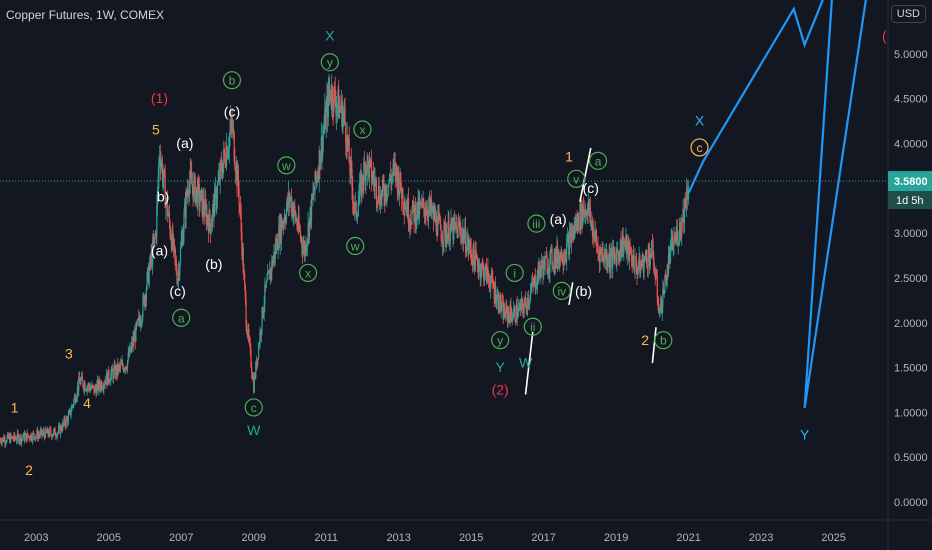 This screenshot has width=932, height=550. What do you see at coordinates (156, 129) in the screenshot?
I see `wave-label: 5` at bounding box center [156, 129].